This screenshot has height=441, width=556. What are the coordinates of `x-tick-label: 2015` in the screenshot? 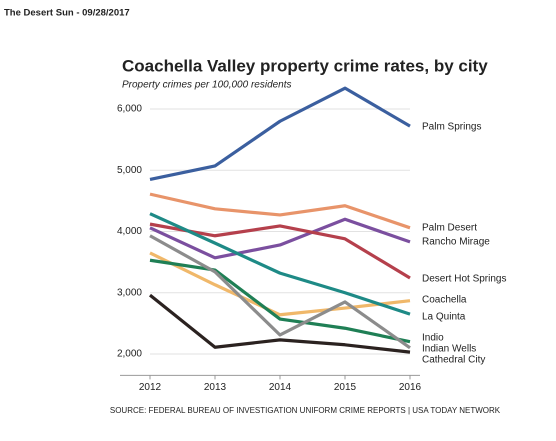 It's located at (345, 387).